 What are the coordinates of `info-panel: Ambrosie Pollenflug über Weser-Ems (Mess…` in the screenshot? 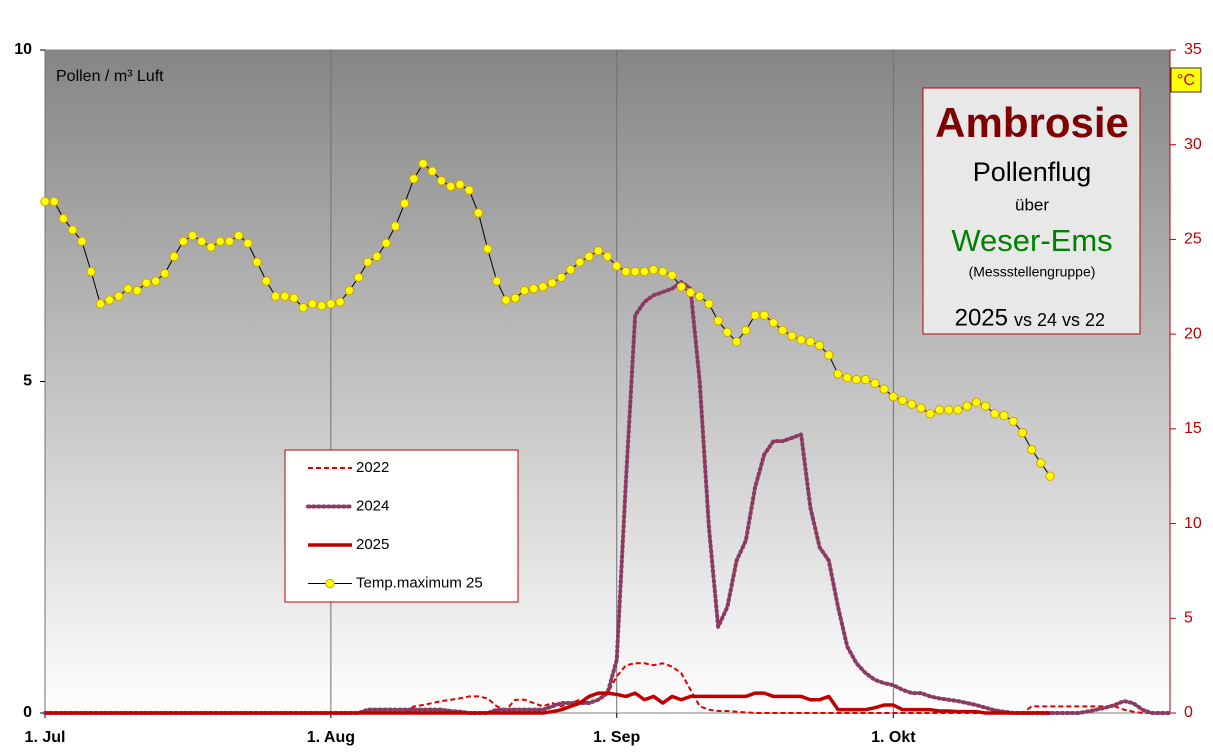 It's located at (1031, 211).